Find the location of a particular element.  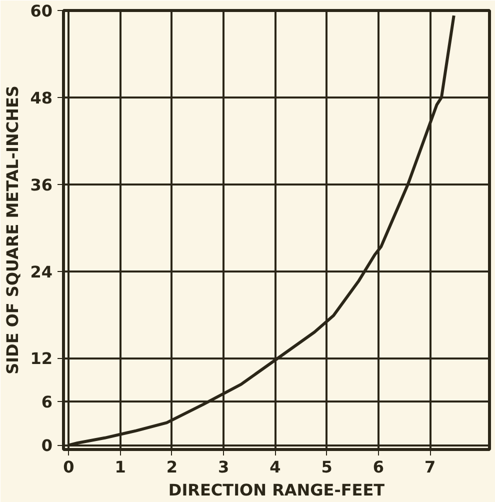

x-tick-label: 3 is located at coordinates (224, 467).